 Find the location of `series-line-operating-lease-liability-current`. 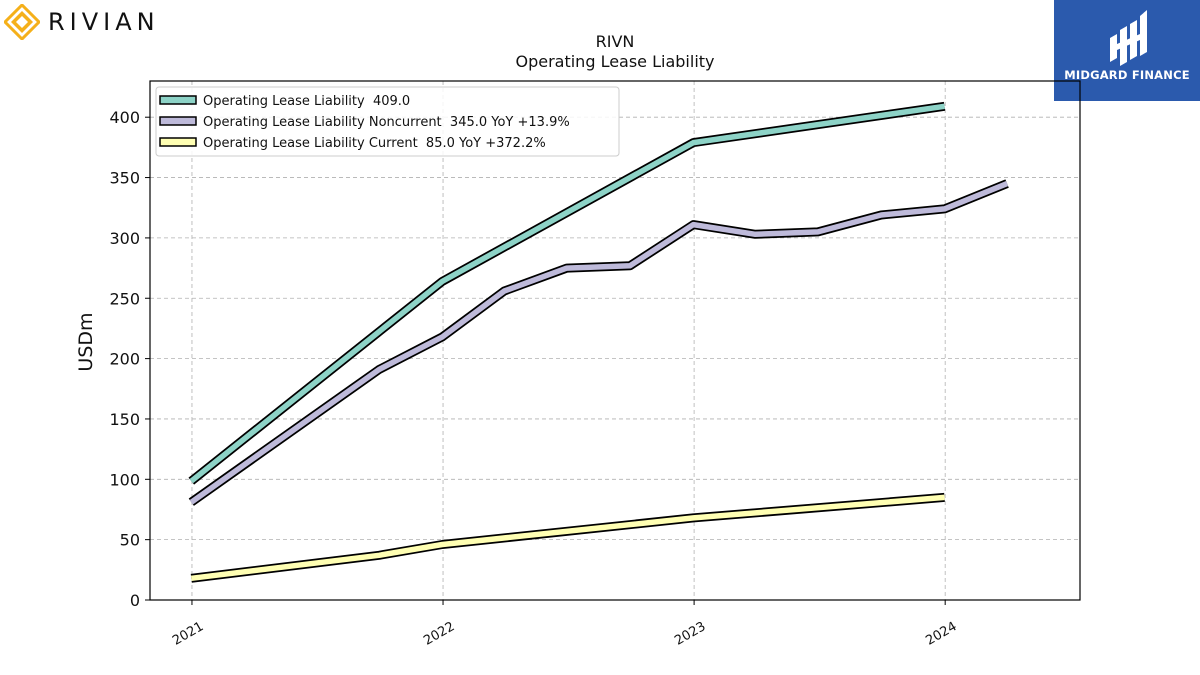

series-line-operating-lease-liability-current is located at coordinates (567, 538).